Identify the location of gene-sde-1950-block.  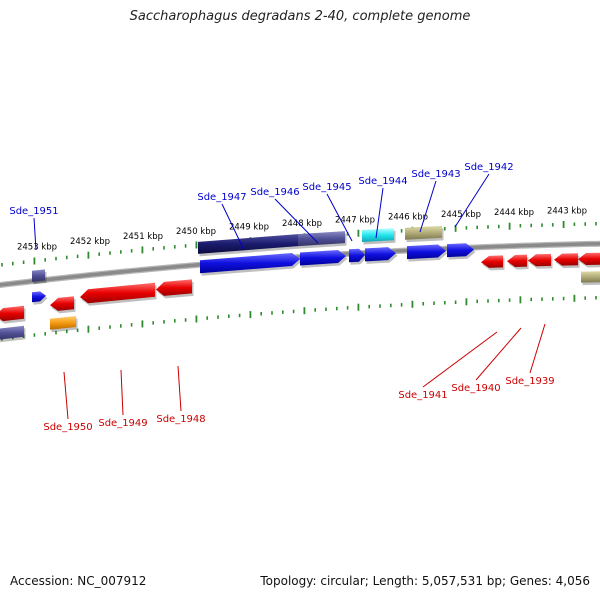
(64, 324).